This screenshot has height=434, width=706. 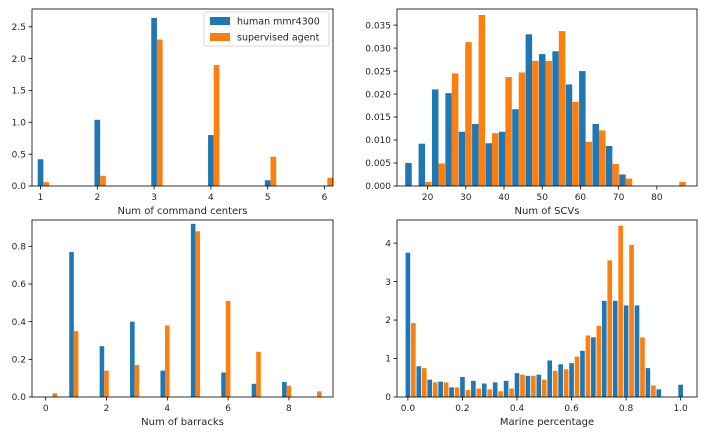 What do you see at coordinates (619, 198) in the screenshot?
I see `x-tick-label: 70` at bounding box center [619, 198].